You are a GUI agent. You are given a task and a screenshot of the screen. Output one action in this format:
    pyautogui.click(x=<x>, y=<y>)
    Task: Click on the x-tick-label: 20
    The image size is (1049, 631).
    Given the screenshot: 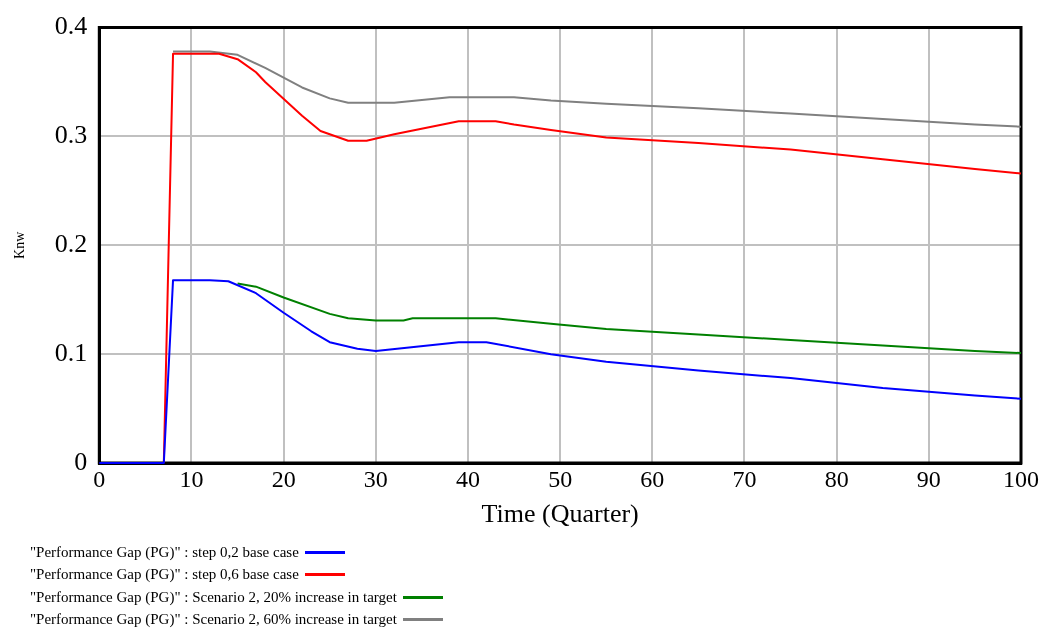 What is the action you would take?
    pyautogui.click(x=283, y=478)
    